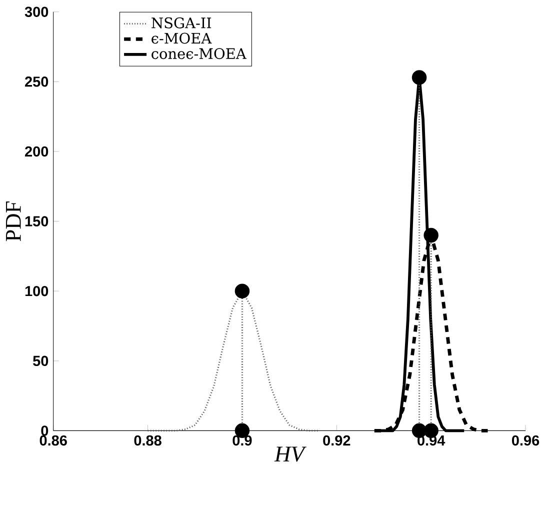 Image resolution: width=544 pixels, height=508 pixels. What do you see at coordinates (526, 440) in the screenshot?
I see `x-tick-label: 0.96` at bounding box center [526, 440].